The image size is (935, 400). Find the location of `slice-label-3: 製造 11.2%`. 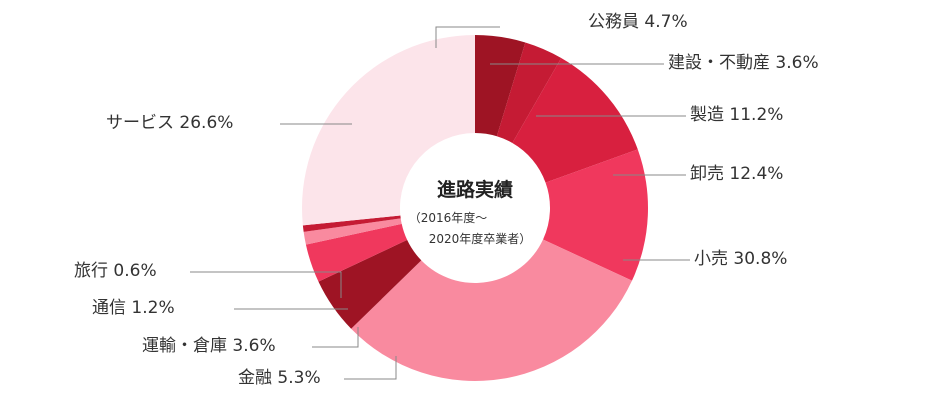

slice-label-3: 製造 11.2% is located at coordinates (736, 115).